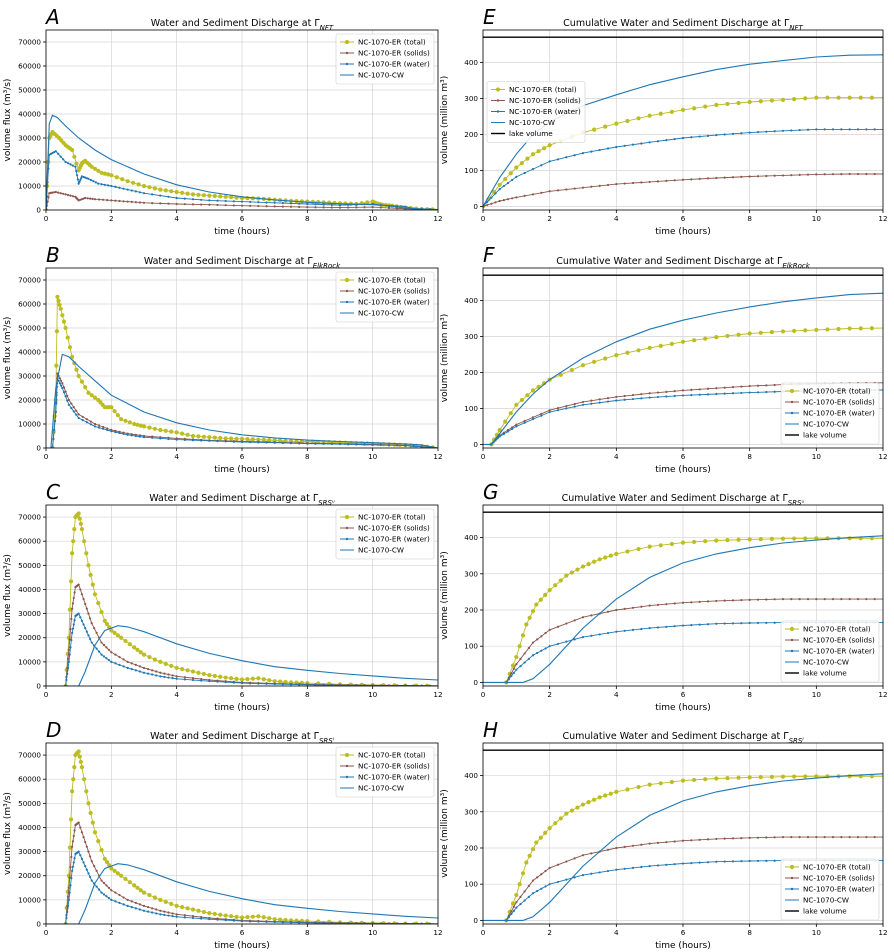 The width and height of the screenshot is (894, 952). What do you see at coordinates (796, 266) in the screenshot?
I see `chart-title-subscript: ElkRock` at bounding box center [796, 266].